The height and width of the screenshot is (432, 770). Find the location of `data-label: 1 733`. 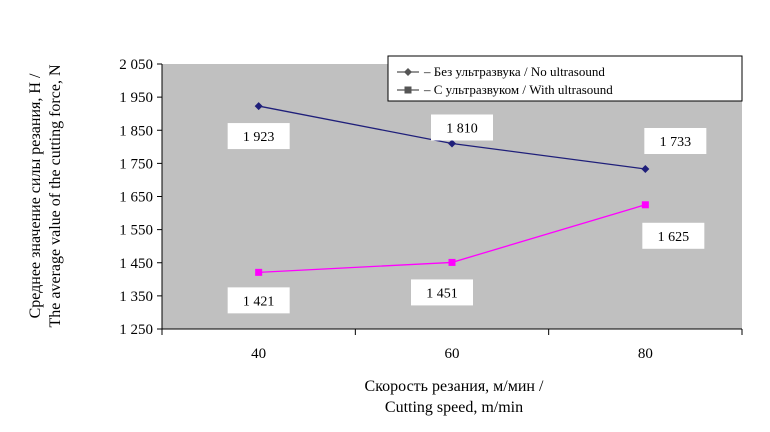

data-label: 1 733 is located at coordinates (675, 141).